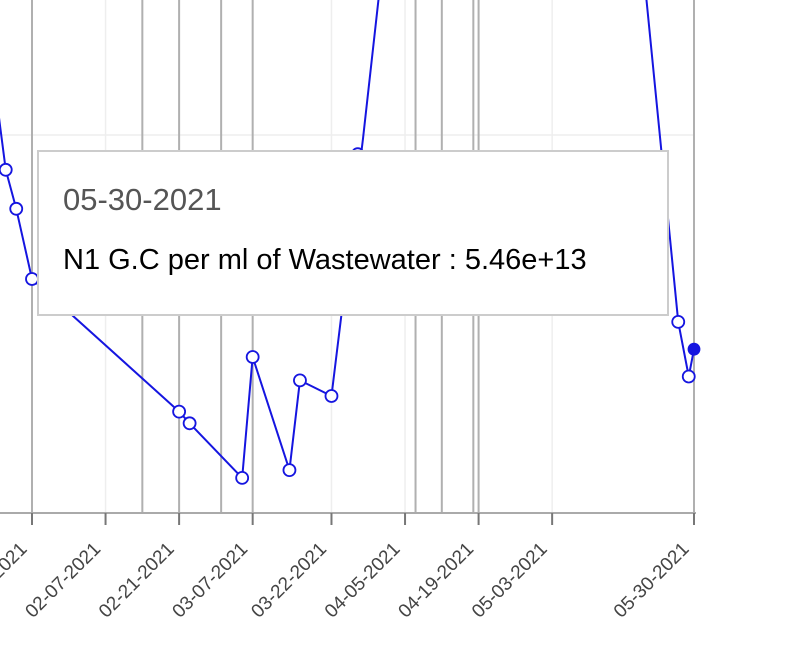 The width and height of the screenshot is (787, 655). Describe the element at coordinates (510, 581) in the screenshot. I see `x-tick-label: 05-03-2021` at that location.